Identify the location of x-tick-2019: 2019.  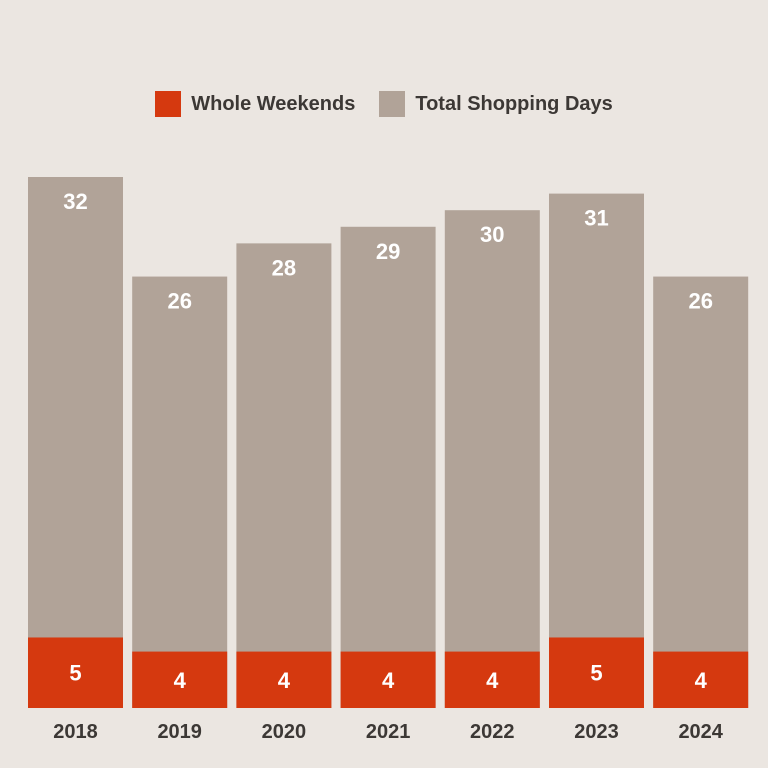
(179, 732).